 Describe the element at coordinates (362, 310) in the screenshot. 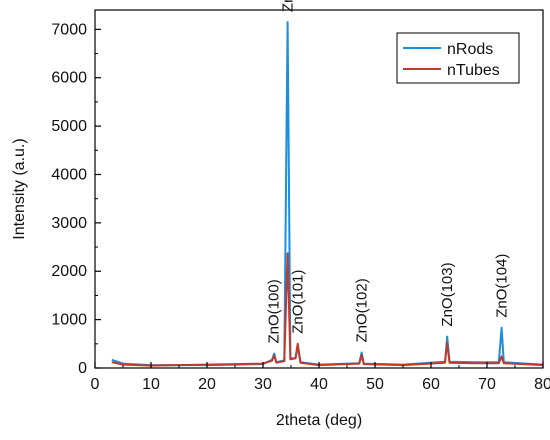

I see `peak-label: ZnO(102)` at that location.